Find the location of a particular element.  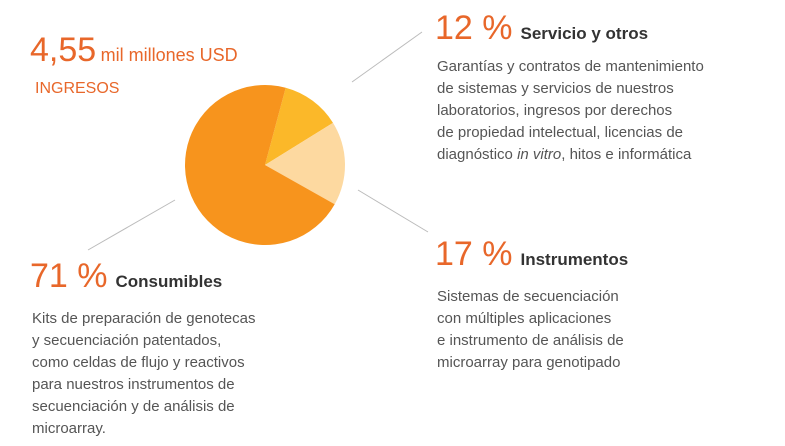

description-line: secuenciación y de análisis de is located at coordinates (133, 406).